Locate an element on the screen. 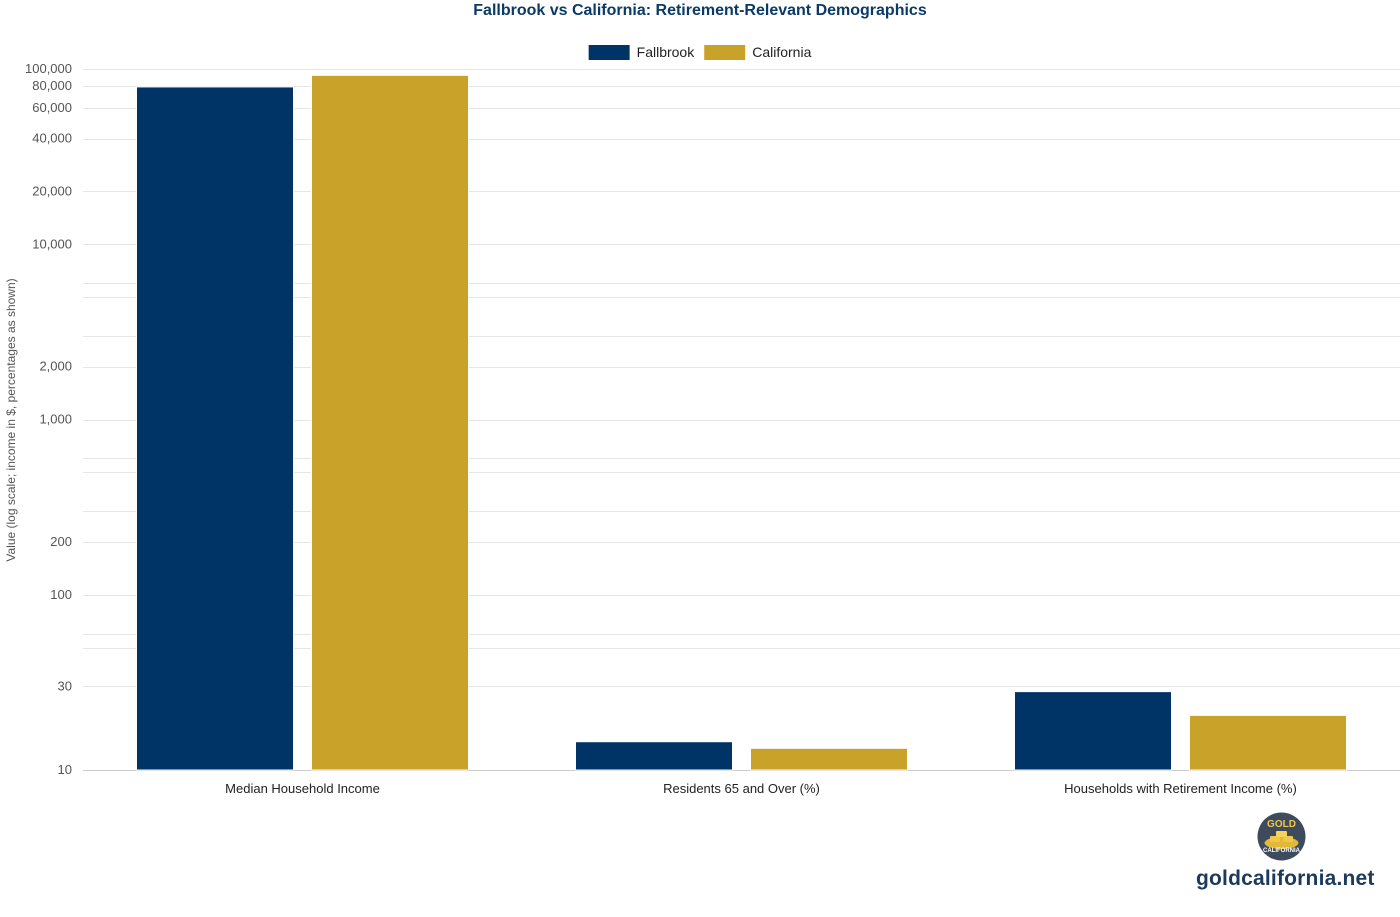  x-category-label: Households with Retirement Income (%) is located at coordinates (1180, 788).